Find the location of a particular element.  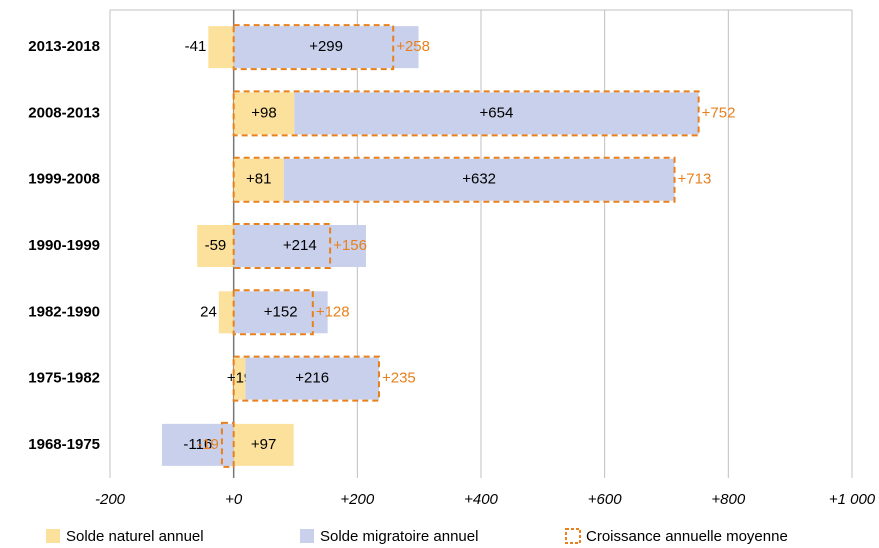

value-label: +654 is located at coordinates (497, 112).